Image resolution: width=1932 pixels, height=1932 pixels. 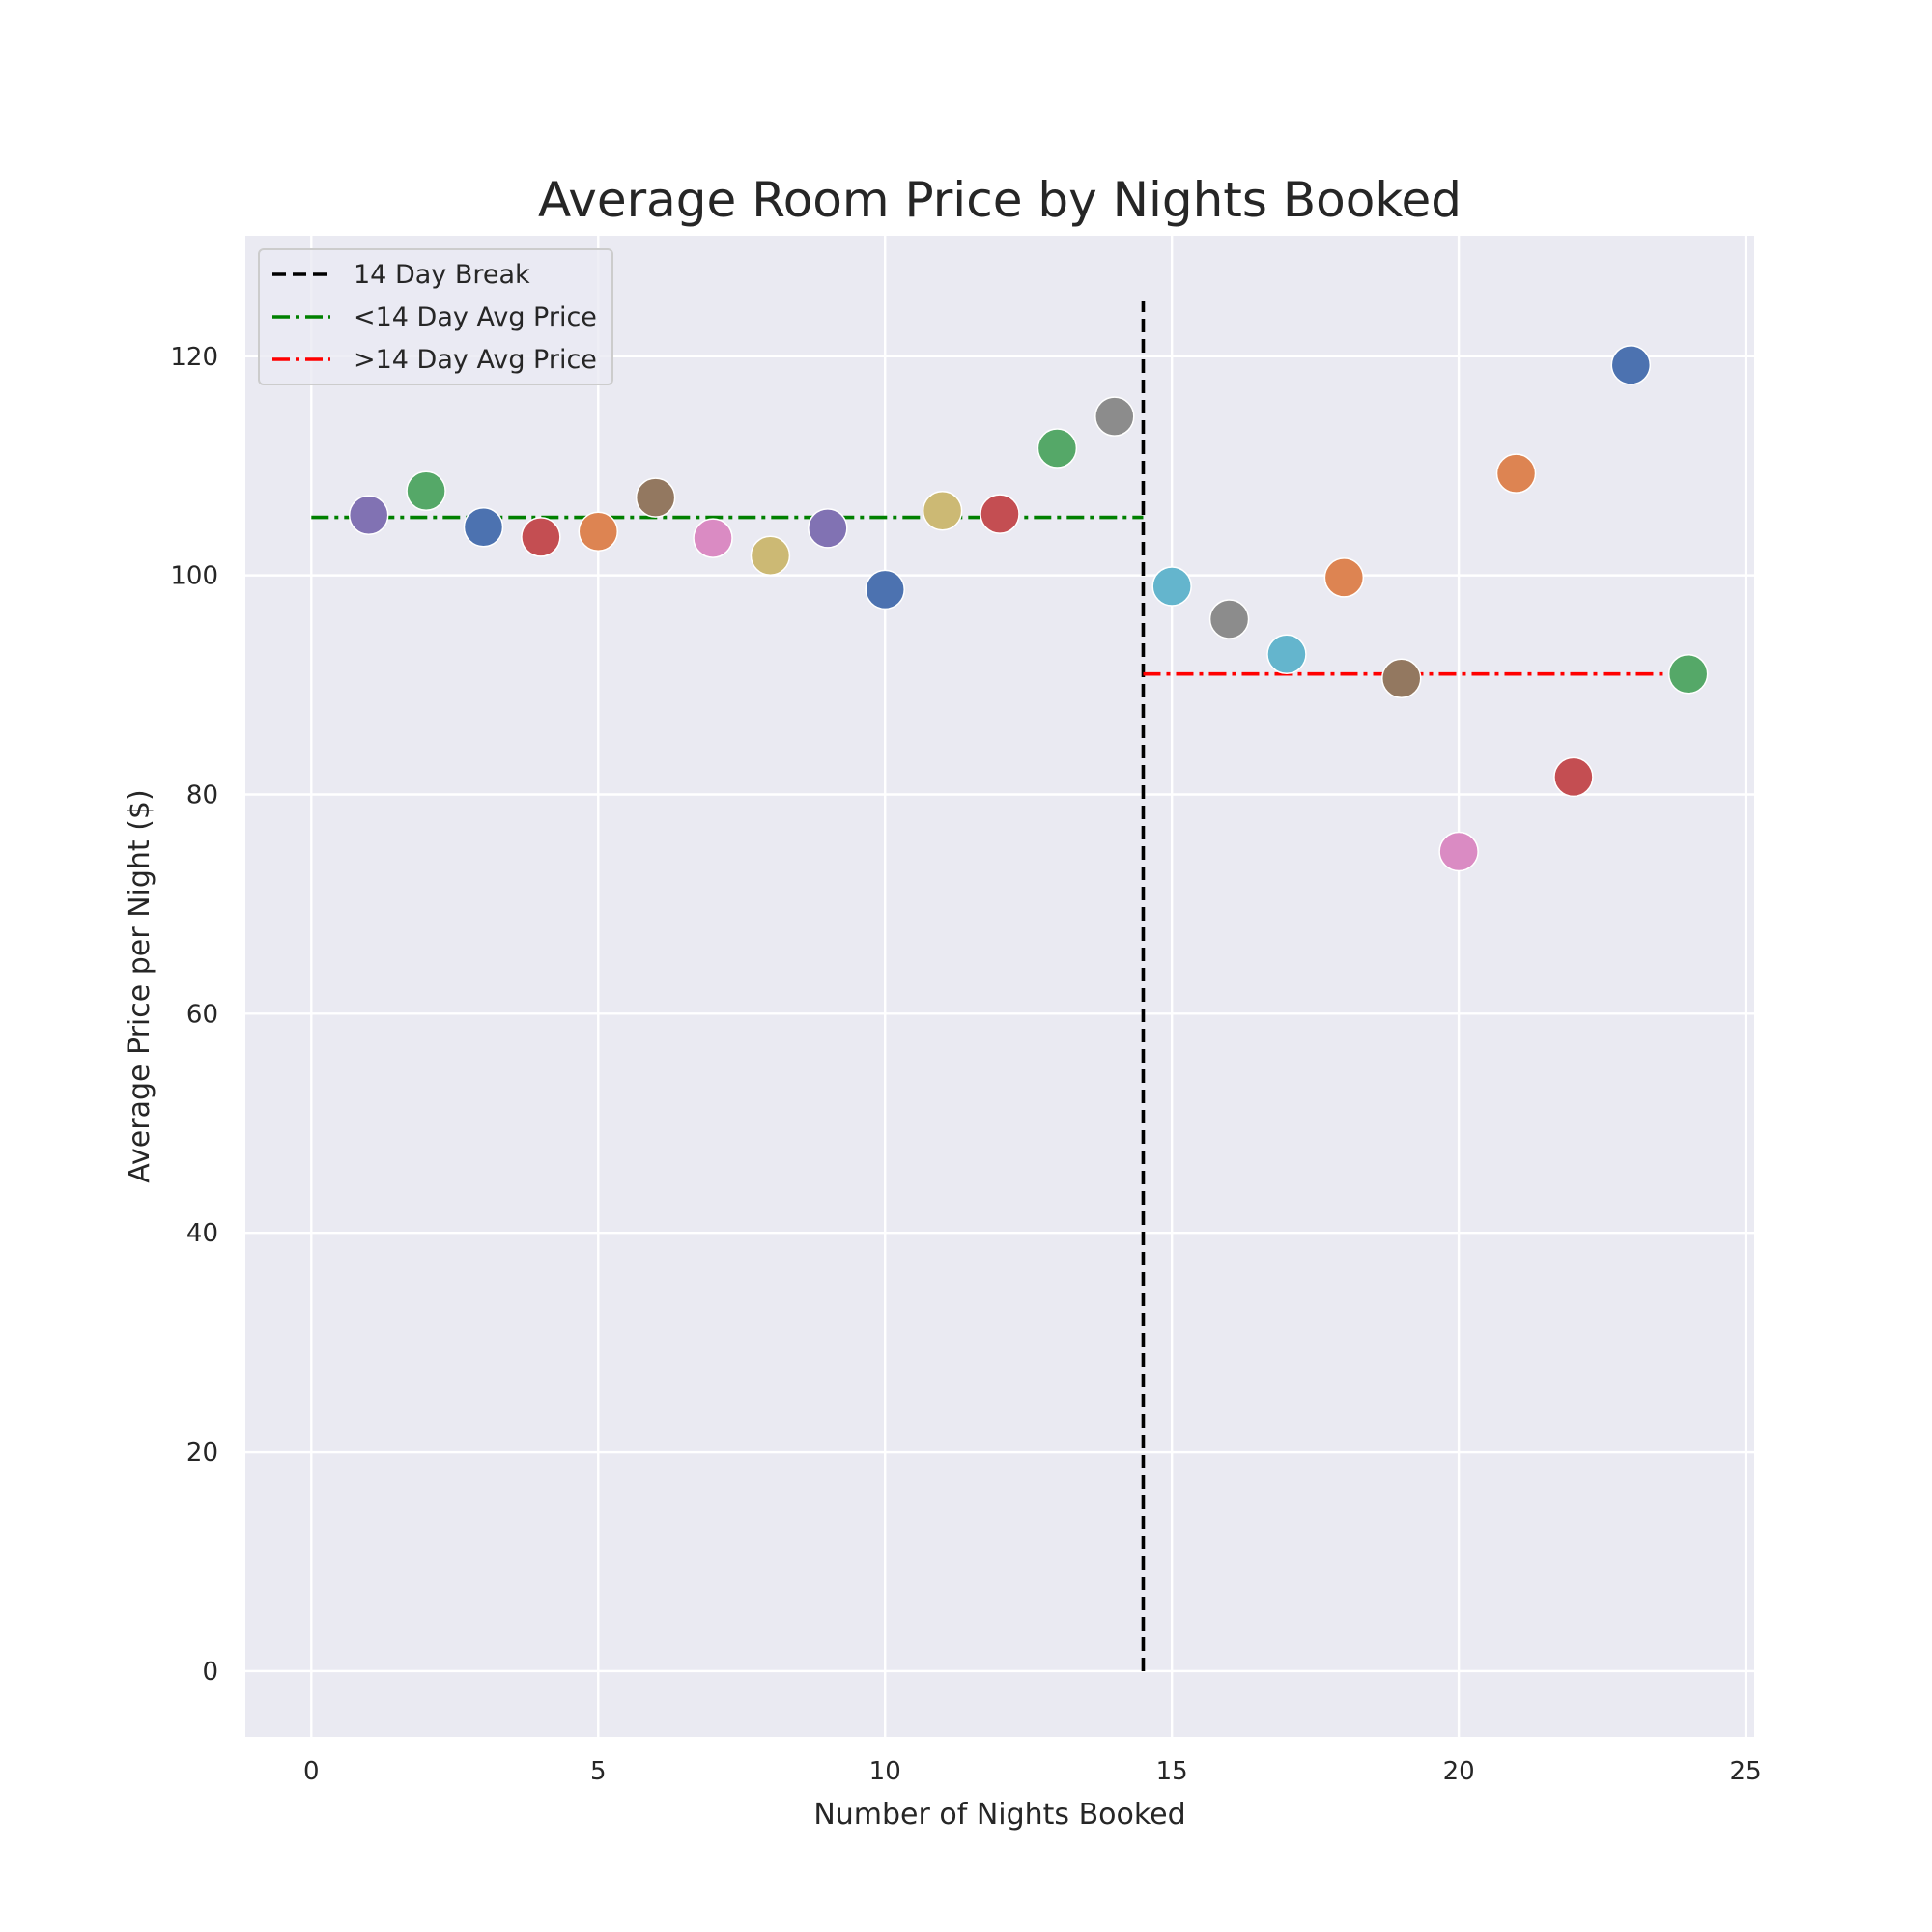 I want to click on y-tick-label: 120, so click(x=194, y=357).